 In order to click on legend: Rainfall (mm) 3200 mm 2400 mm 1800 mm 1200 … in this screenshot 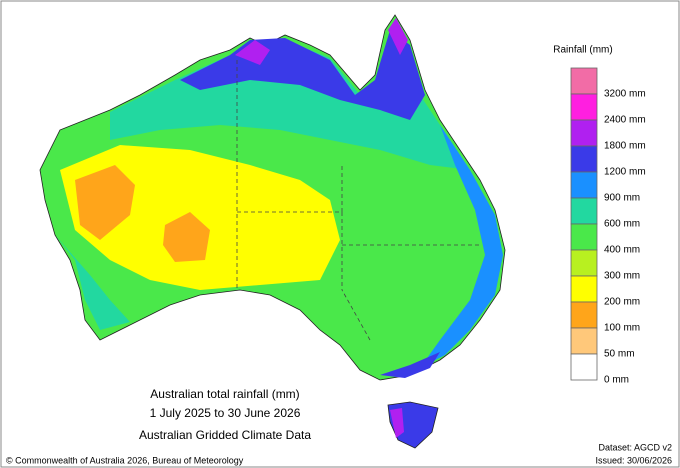, I will do `click(599, 215)`.